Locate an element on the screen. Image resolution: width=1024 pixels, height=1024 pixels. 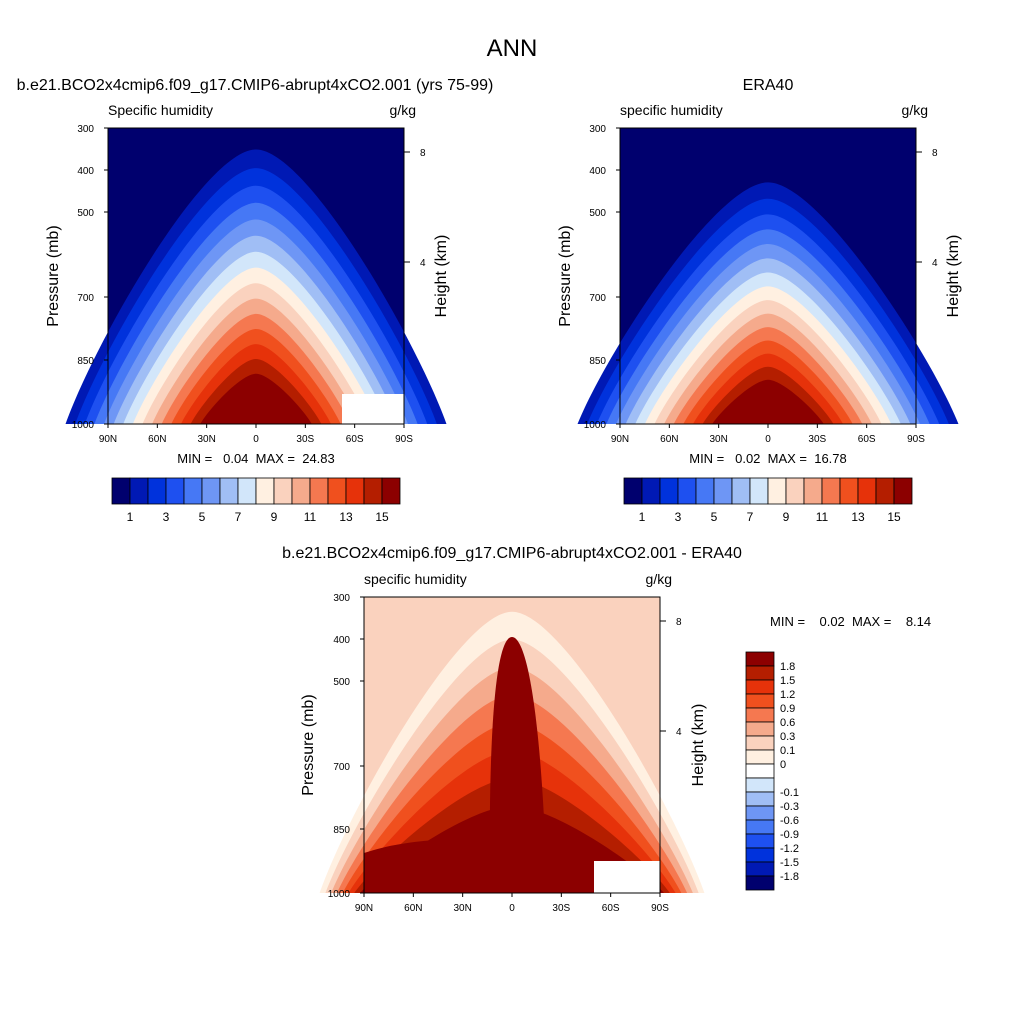
x-tick-label: 60S is located at coordinates (867, 439).